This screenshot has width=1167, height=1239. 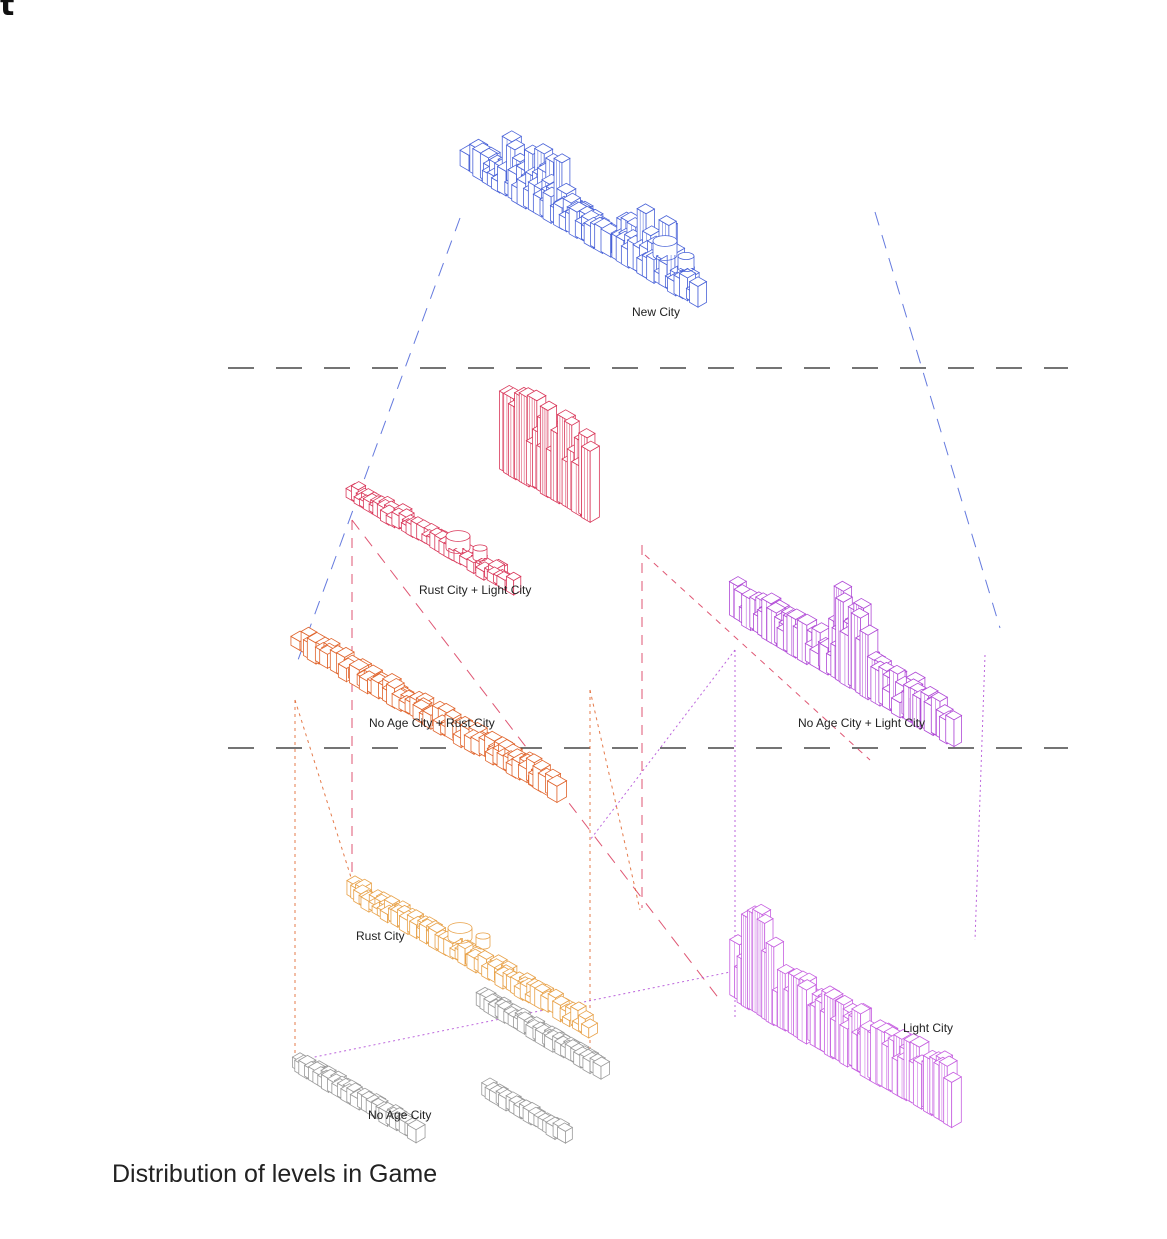 I want to click on connector-new-to-noage-light, so click(x=937, y=420).